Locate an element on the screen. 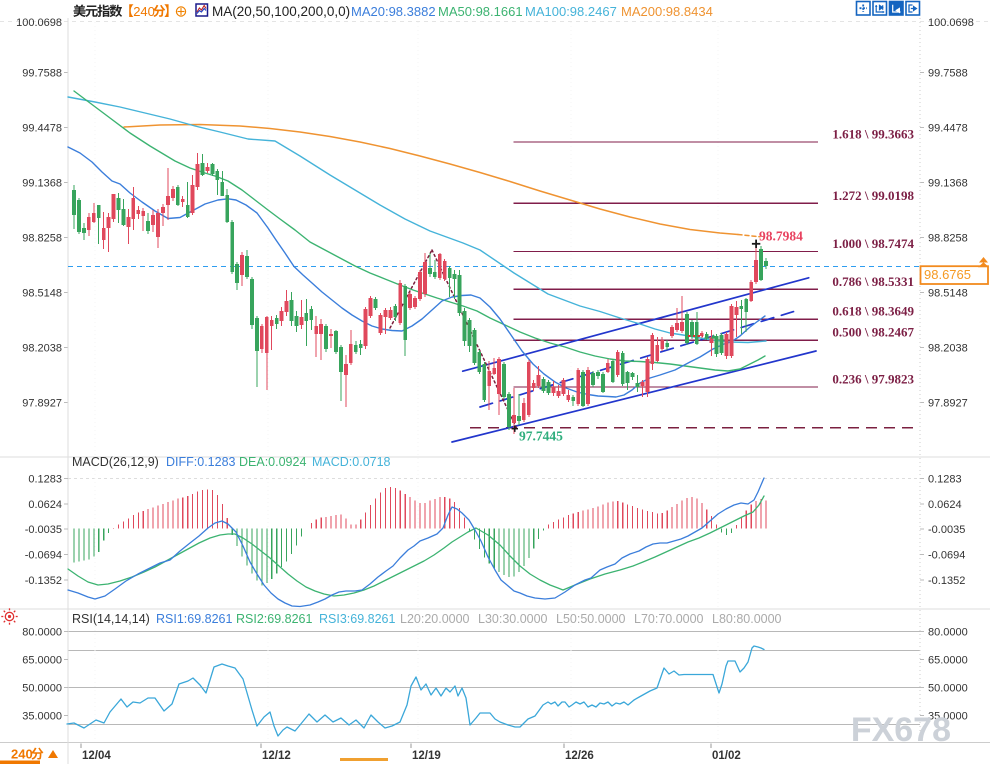  svg-text: L30:30.0000 is located at coordinates (513, 619).